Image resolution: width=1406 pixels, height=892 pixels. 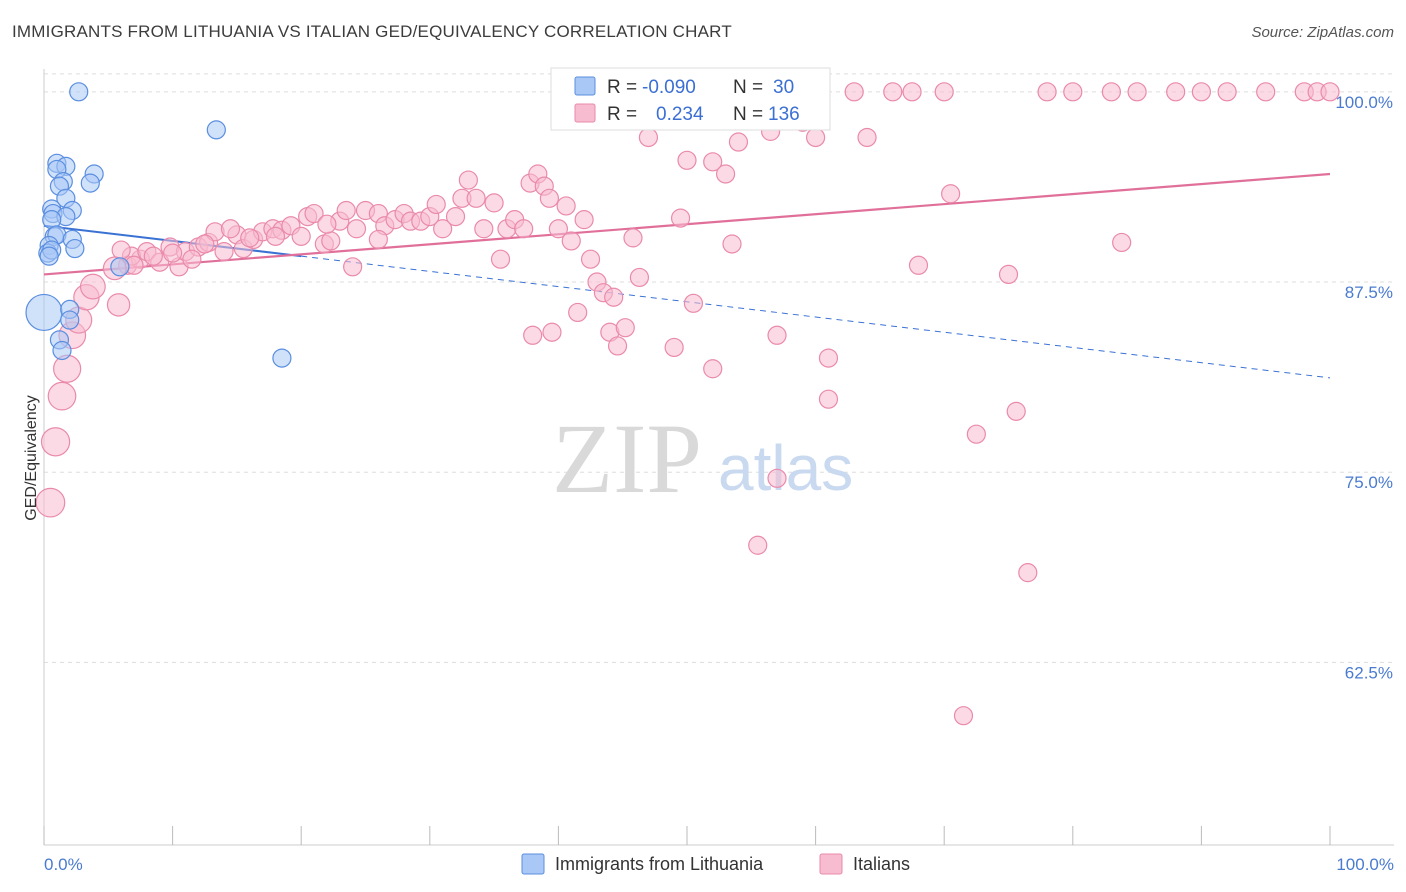 What do you see at coordinates (659, 864) in the screenshot?
I see `bottom-legend-label-lithuania: Immigrants from Lithuania` at bounding box center [659, 864].